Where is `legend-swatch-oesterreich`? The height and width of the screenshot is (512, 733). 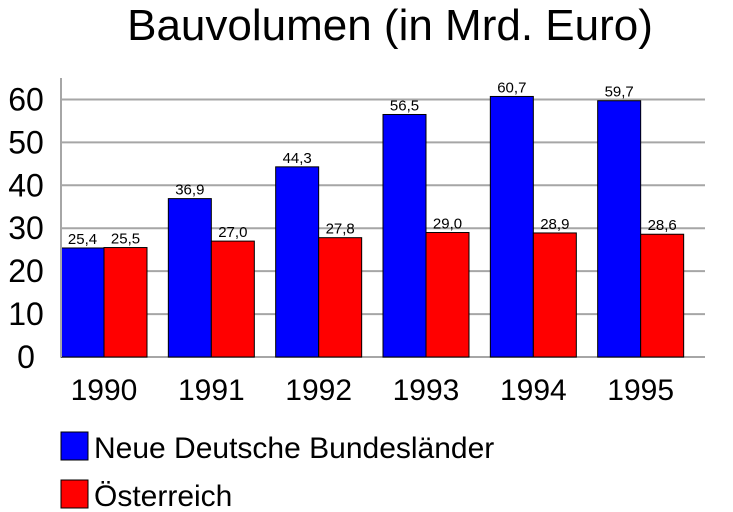
legend-swatch-oesterreich is located at coordinates (74, 494).